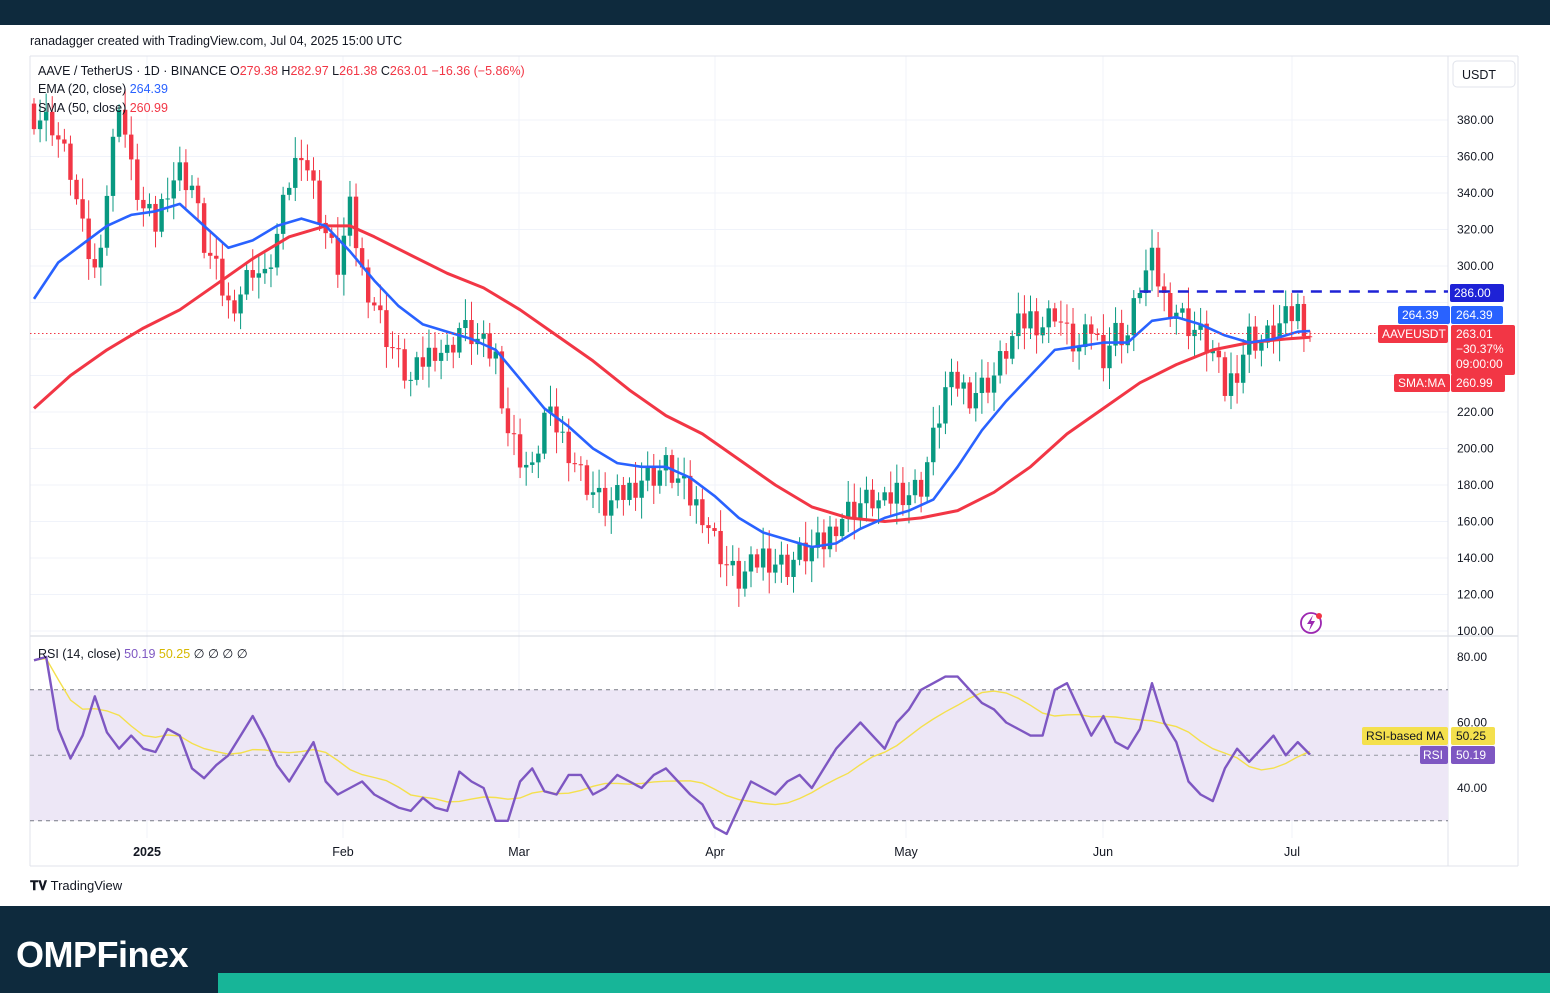 The image size is (1550, 993). I want to click on symbol-name-tag-bg, so click(1413, 334).